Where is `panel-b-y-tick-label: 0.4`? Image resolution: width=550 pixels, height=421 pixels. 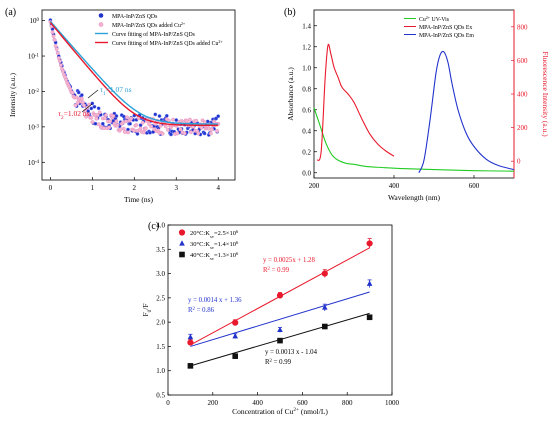 panel-b-y-tick-label: 0.4 is located at coordinates (306, 131).